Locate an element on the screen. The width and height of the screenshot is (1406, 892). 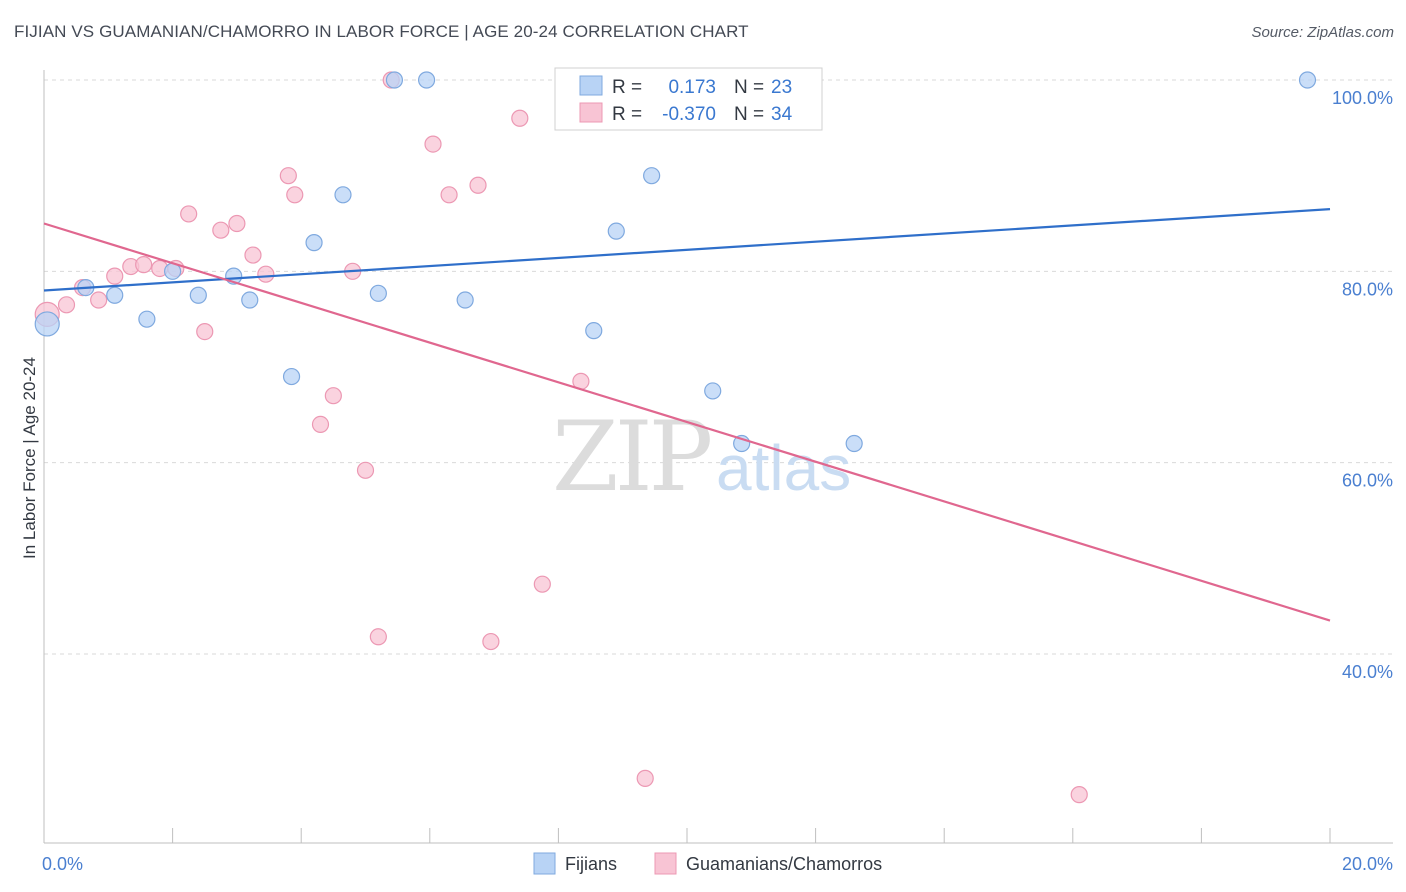
legend-label-guamanians: Guamanians/Chamorros is located at coordinates (784, 864).